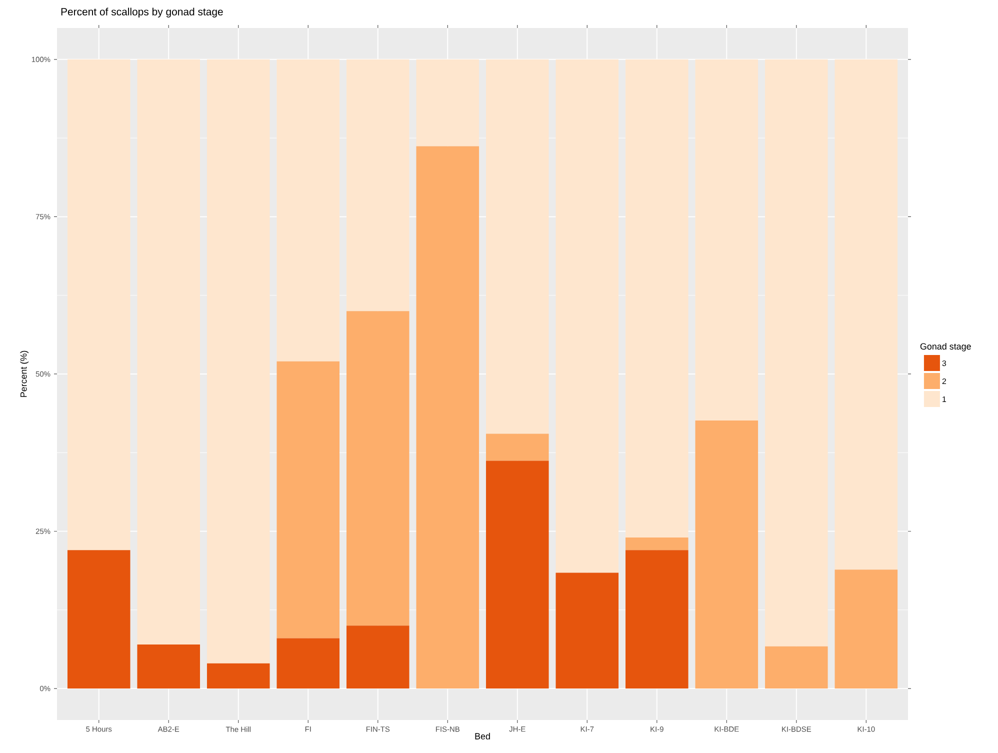 The width and height of the screenshot is (998, 753). I want to click on y-axis-title: Percent (%), so click(24, 373).